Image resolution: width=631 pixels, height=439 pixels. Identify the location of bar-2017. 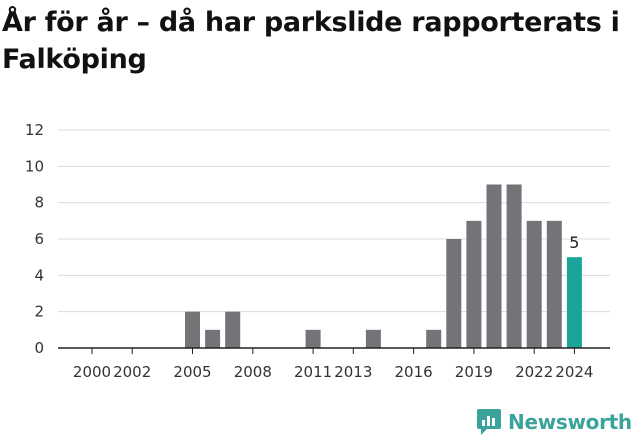
(434, 338).